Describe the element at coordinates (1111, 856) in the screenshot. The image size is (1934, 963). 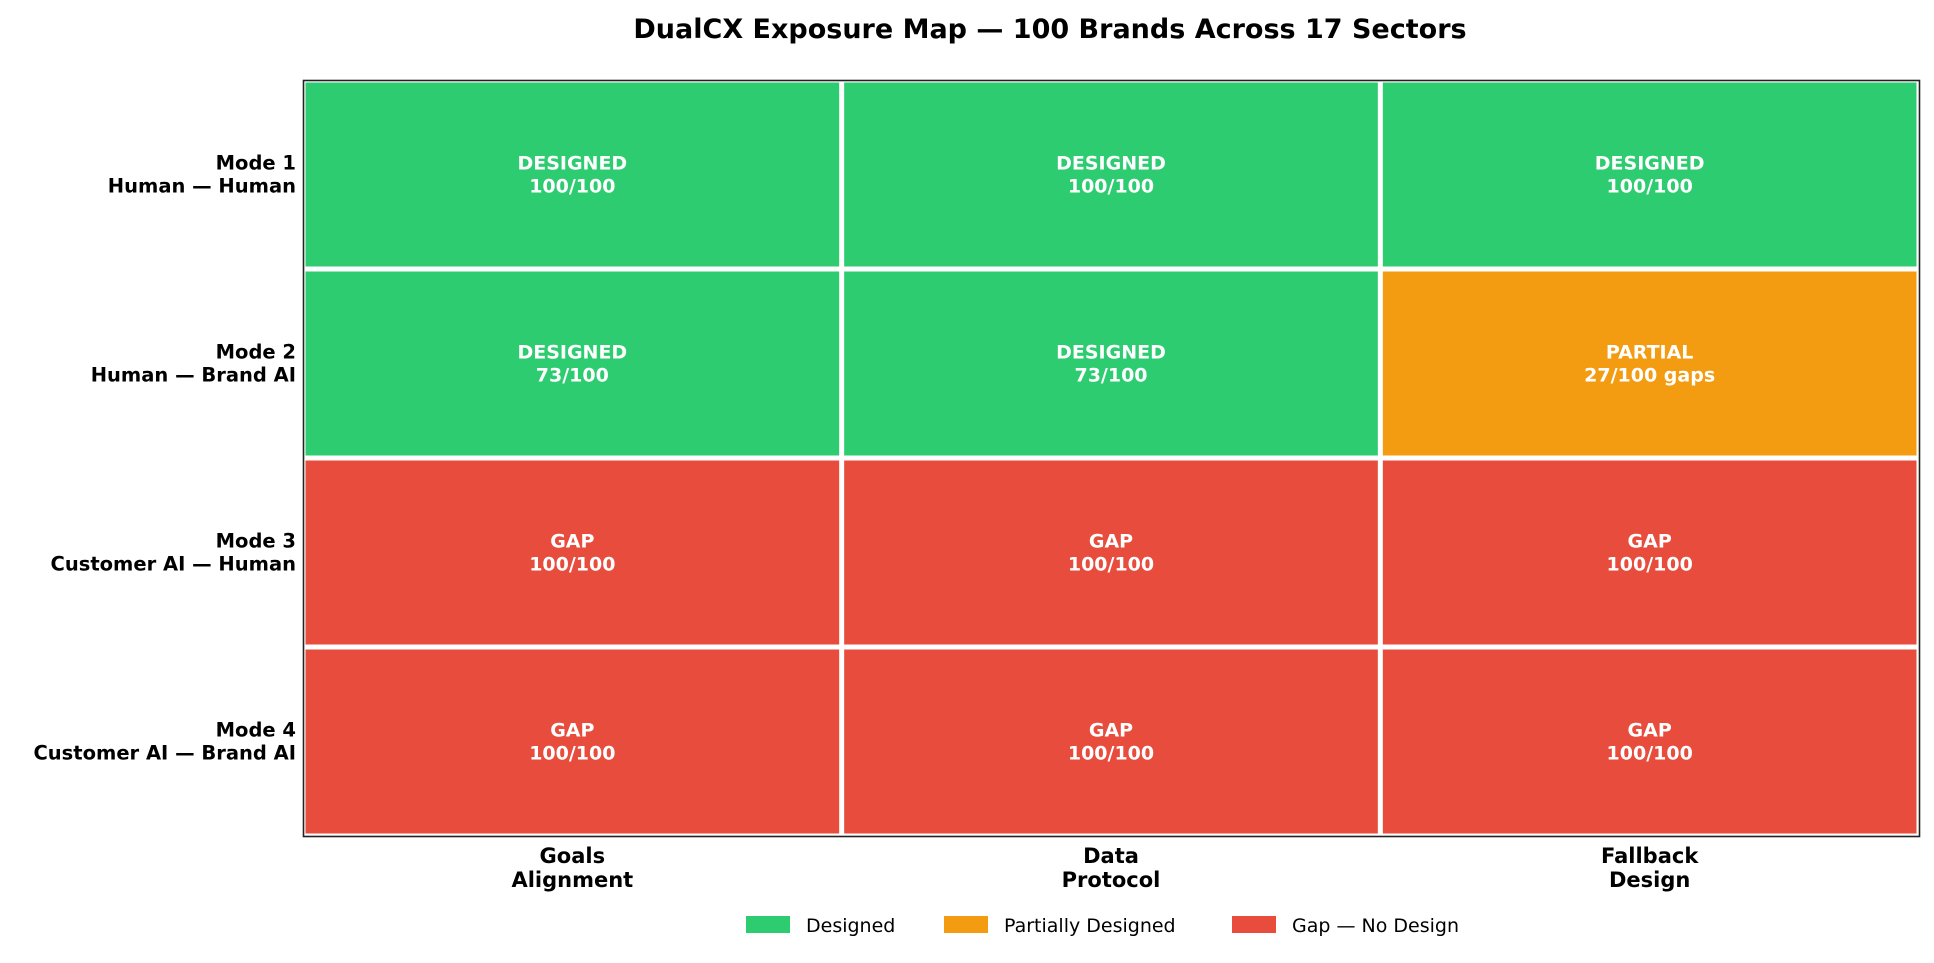
I see `column-label: Data` at that location.